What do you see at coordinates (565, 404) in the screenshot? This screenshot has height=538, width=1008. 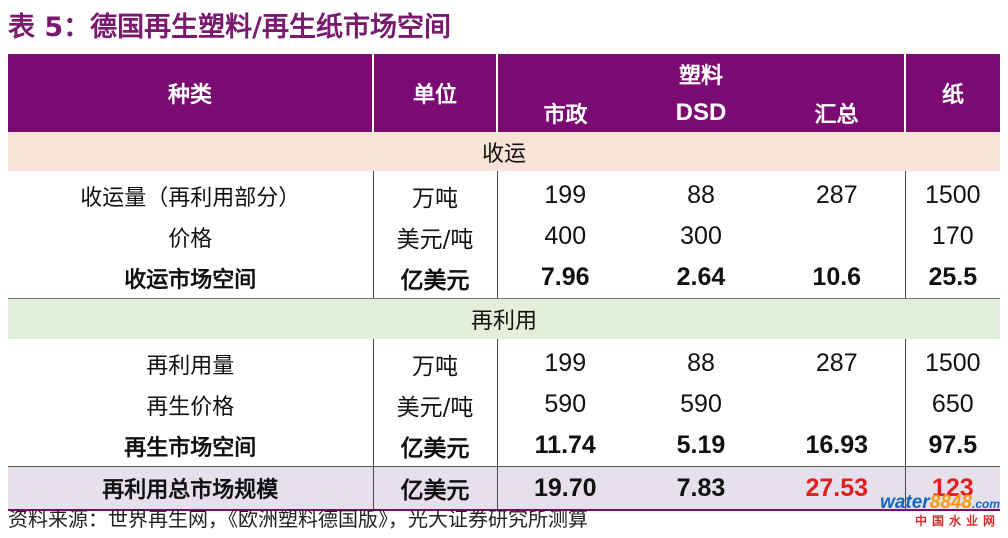 I see `cell-municipal: 590` at bounding box center [565, 404].